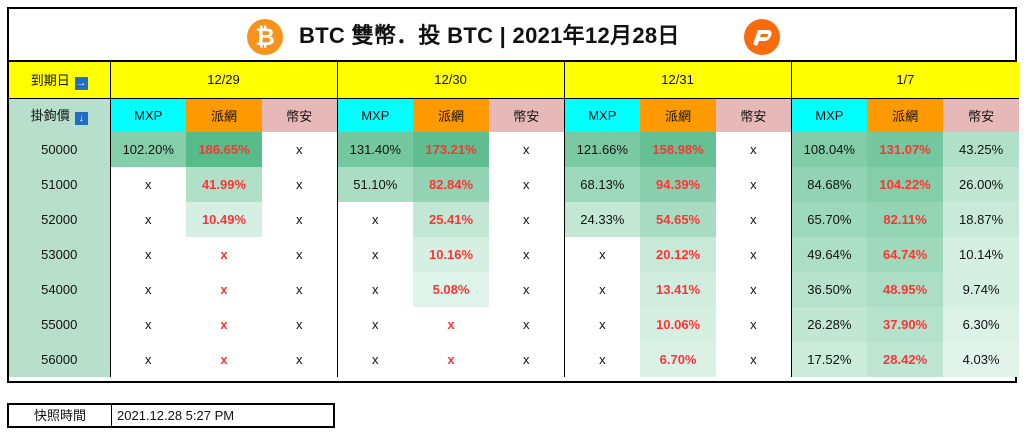 This screenshot has width=1024, height=437. Describe the element at coordinates (50, 116) in the screenshot. I see `strike-label: 掛鉤價` at that location.